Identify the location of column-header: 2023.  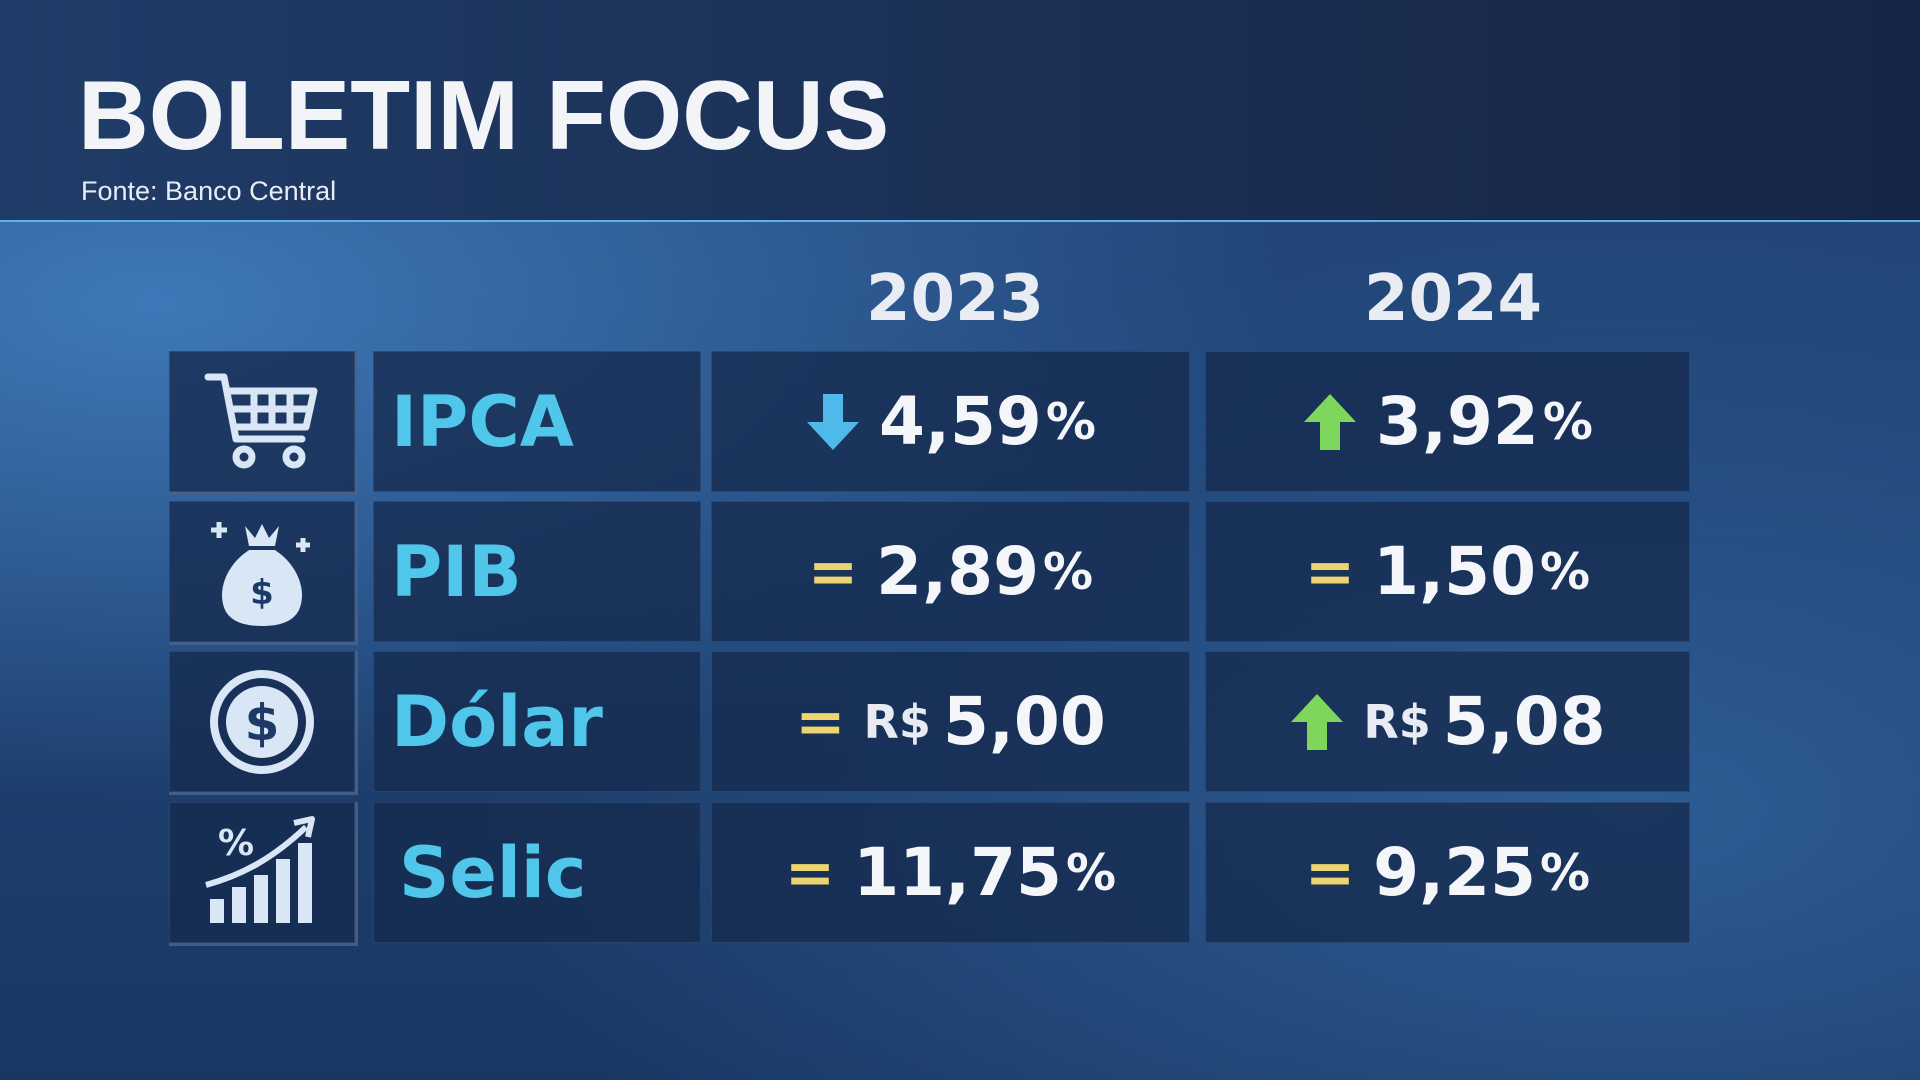
(955, 299).